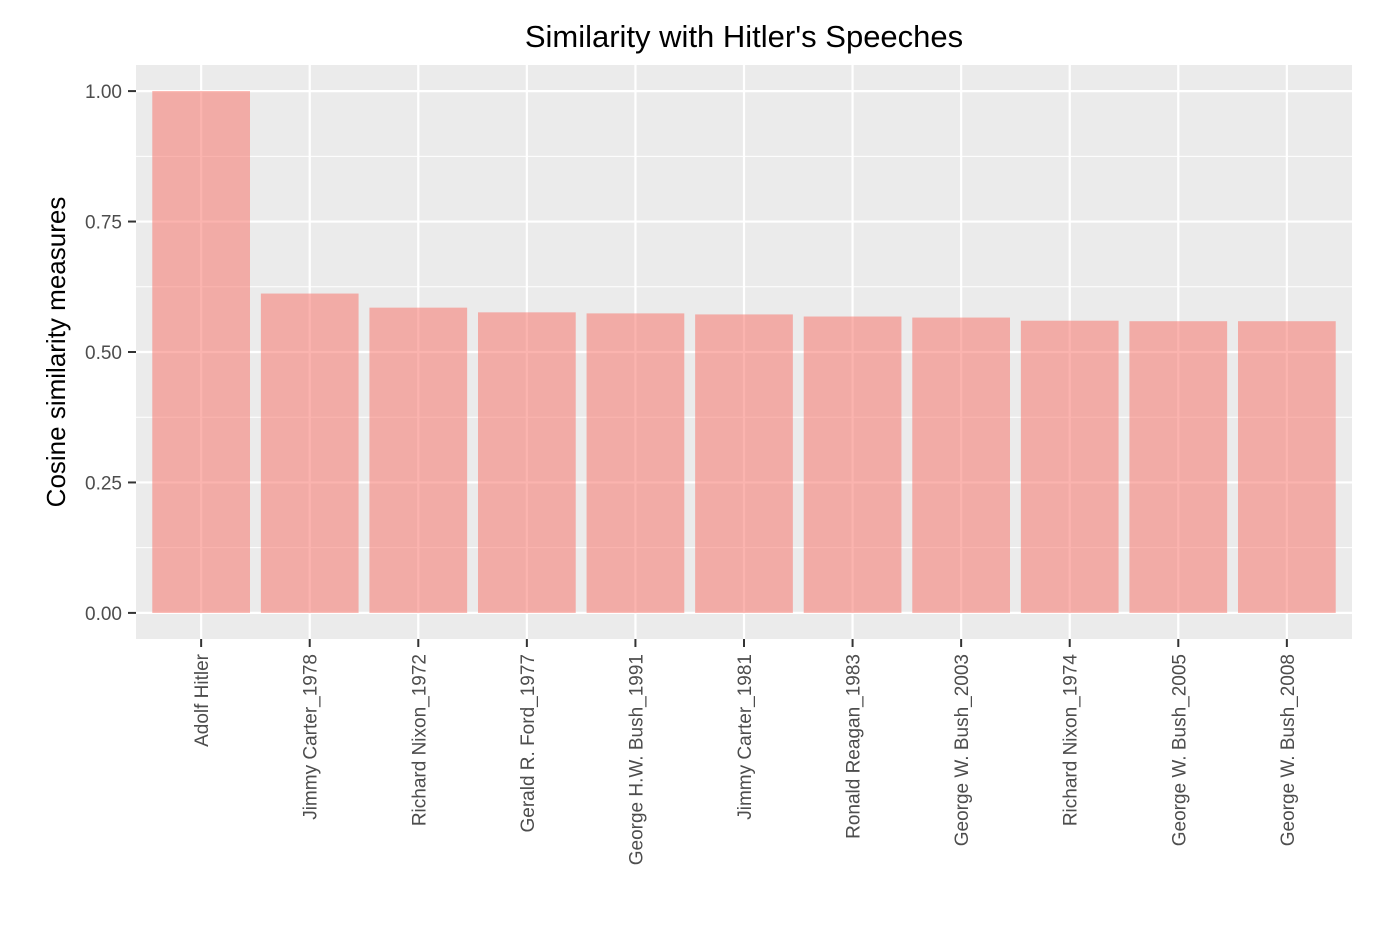 Image resolution: width=1386 pixels, height=926 pixels. Describe the element at coordinates (1179, 750) in the screenshot. I see `x-tick-label: George W. Bush_2005` at that location.